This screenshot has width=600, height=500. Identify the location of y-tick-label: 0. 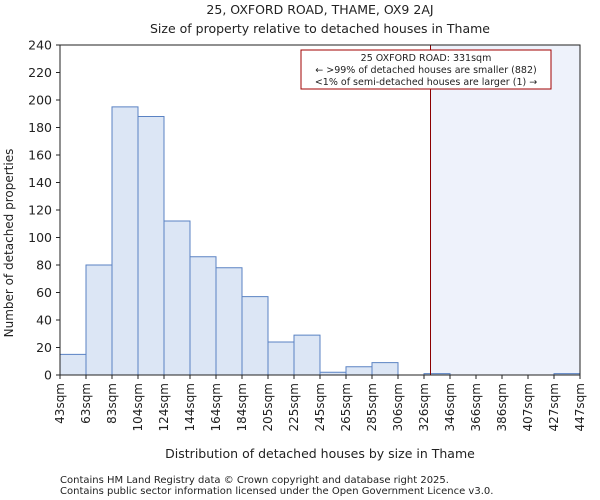
(48, 375).